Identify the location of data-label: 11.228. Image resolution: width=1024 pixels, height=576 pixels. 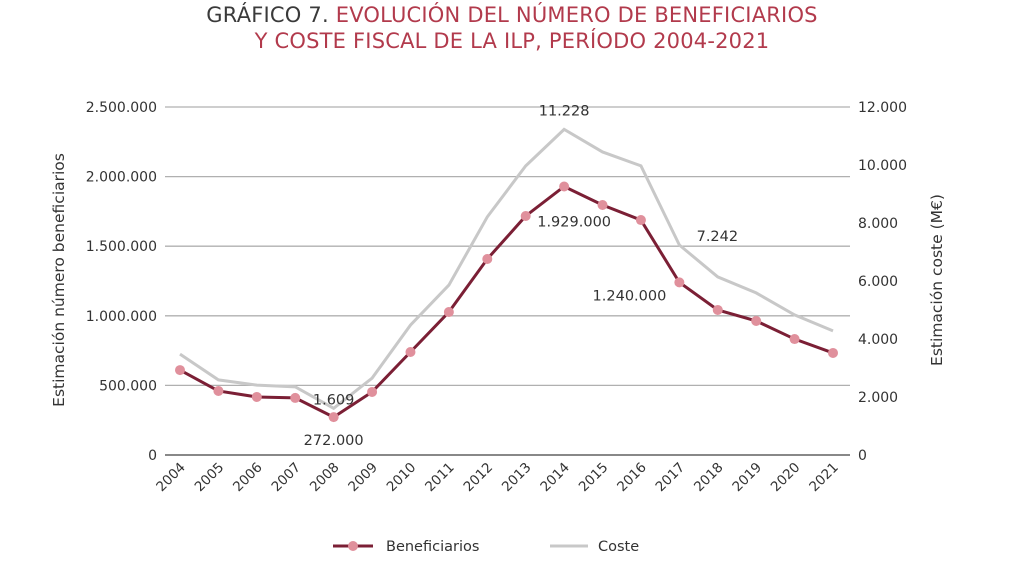
(564, 111).